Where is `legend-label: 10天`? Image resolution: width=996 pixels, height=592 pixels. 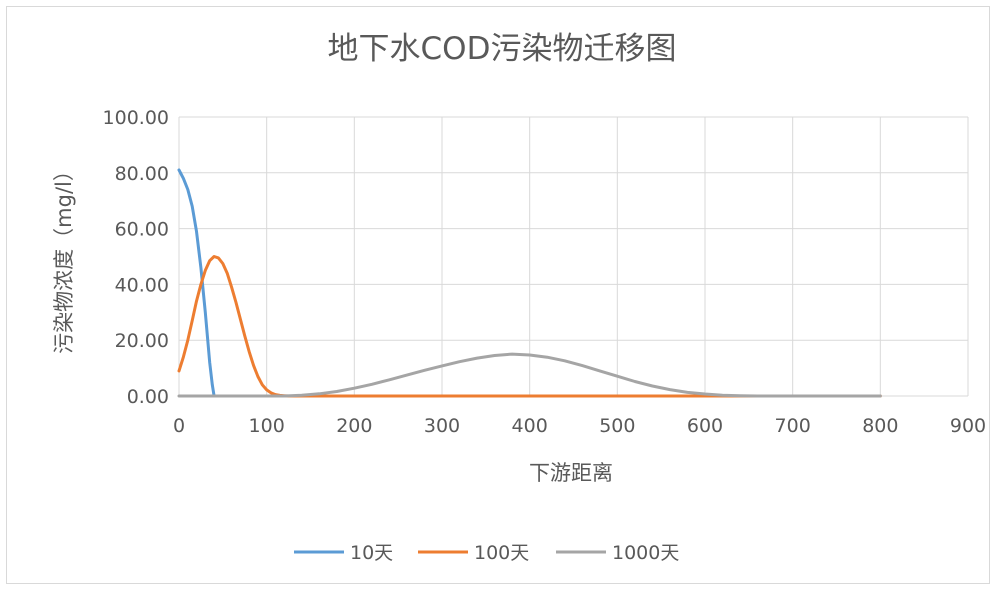
legend-label: 10天 is located at coordinates (371, 553).